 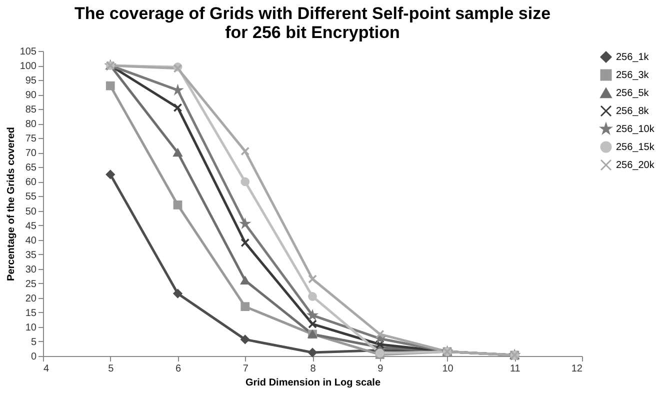 What do you see at coordinates (11, 204) in the screenshot?
I see `y-axis-title: Percentage of the Grids covered` at bounding box center [11, 204].